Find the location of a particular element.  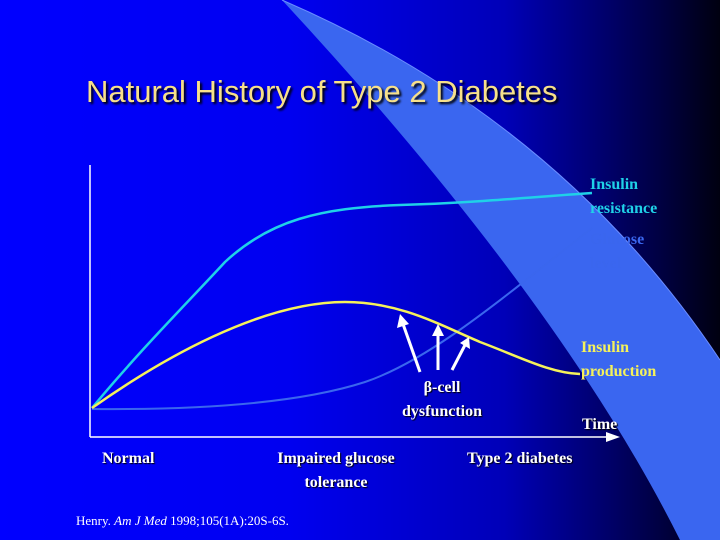

insulin-production-label: Insulin production is located at coordinates (618, 360).